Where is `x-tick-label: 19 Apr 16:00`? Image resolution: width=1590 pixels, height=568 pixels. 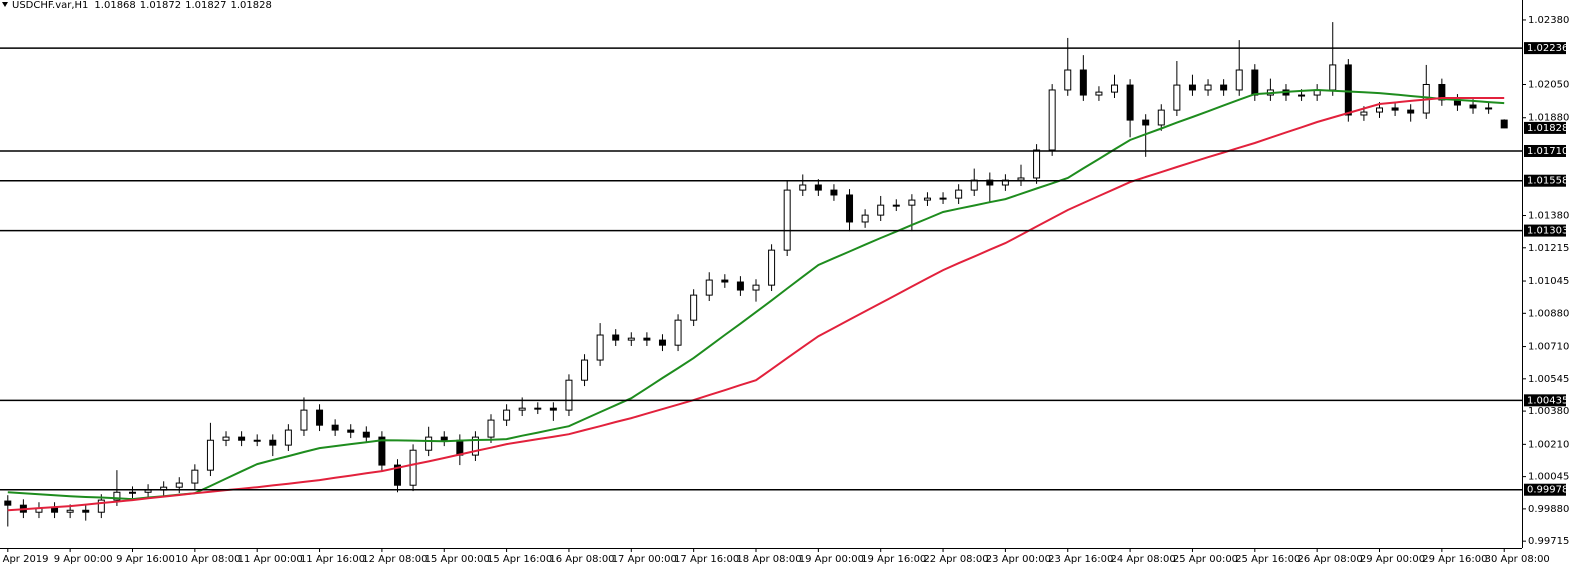
x-tick-label: 19 Apr 16:00 is located at coordinates (893, 559).